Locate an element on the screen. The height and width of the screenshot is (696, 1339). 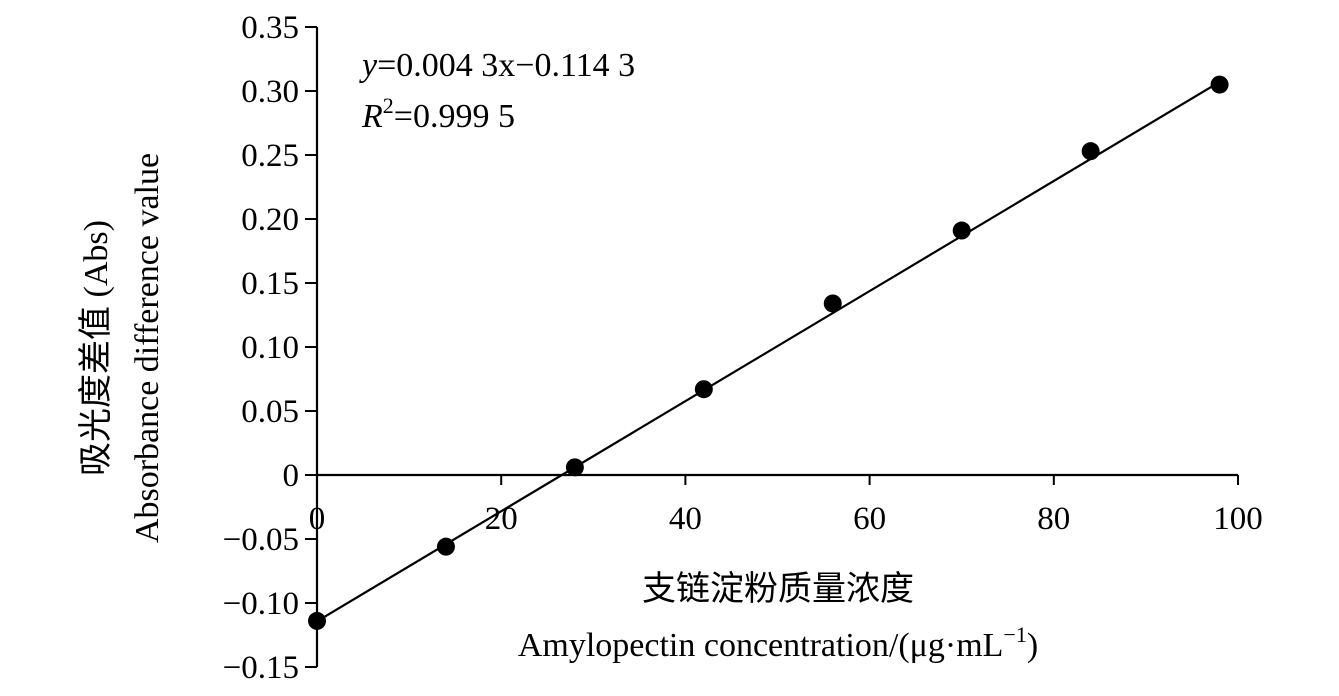
x-tick-label: 80 is located at coordinates (1053, 519).